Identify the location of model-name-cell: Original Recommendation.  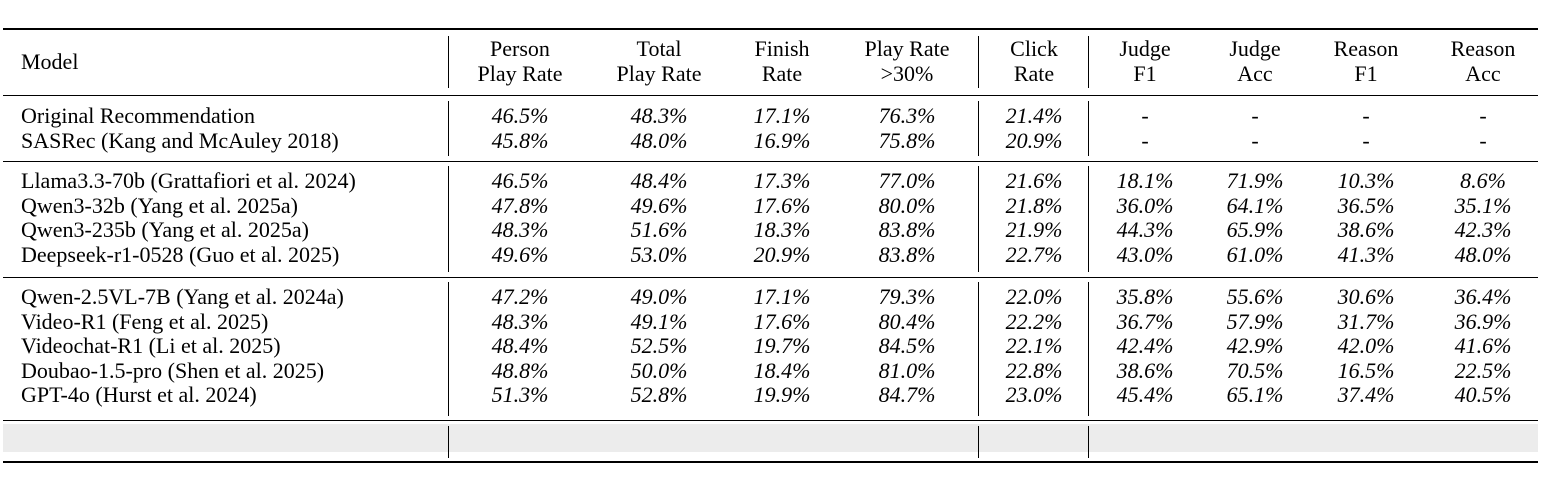
(138, 115).